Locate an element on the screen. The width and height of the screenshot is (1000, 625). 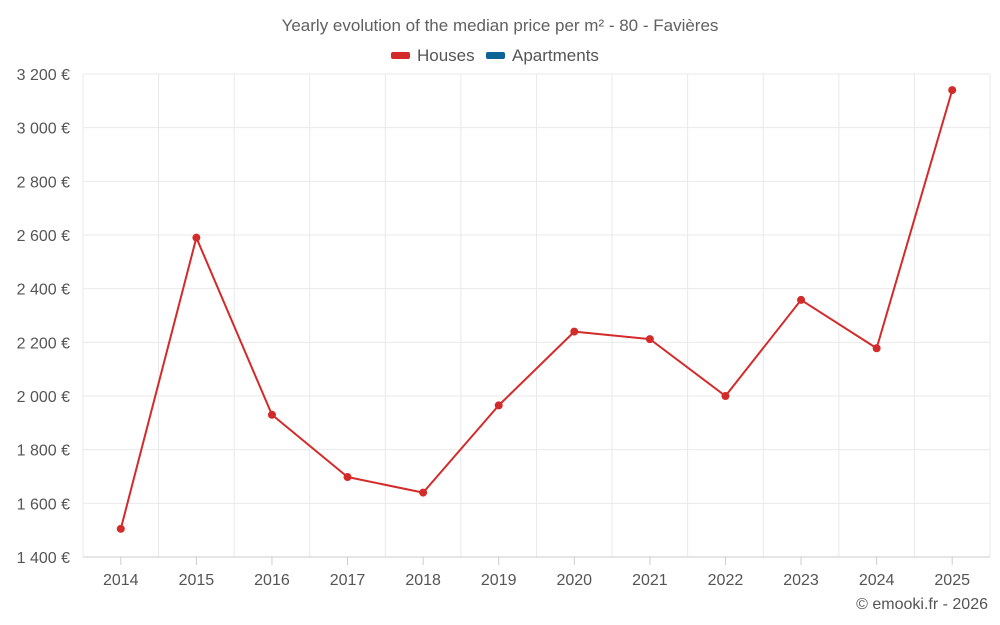
x-tick-label: 2024 is located at coordinates (877, 580).